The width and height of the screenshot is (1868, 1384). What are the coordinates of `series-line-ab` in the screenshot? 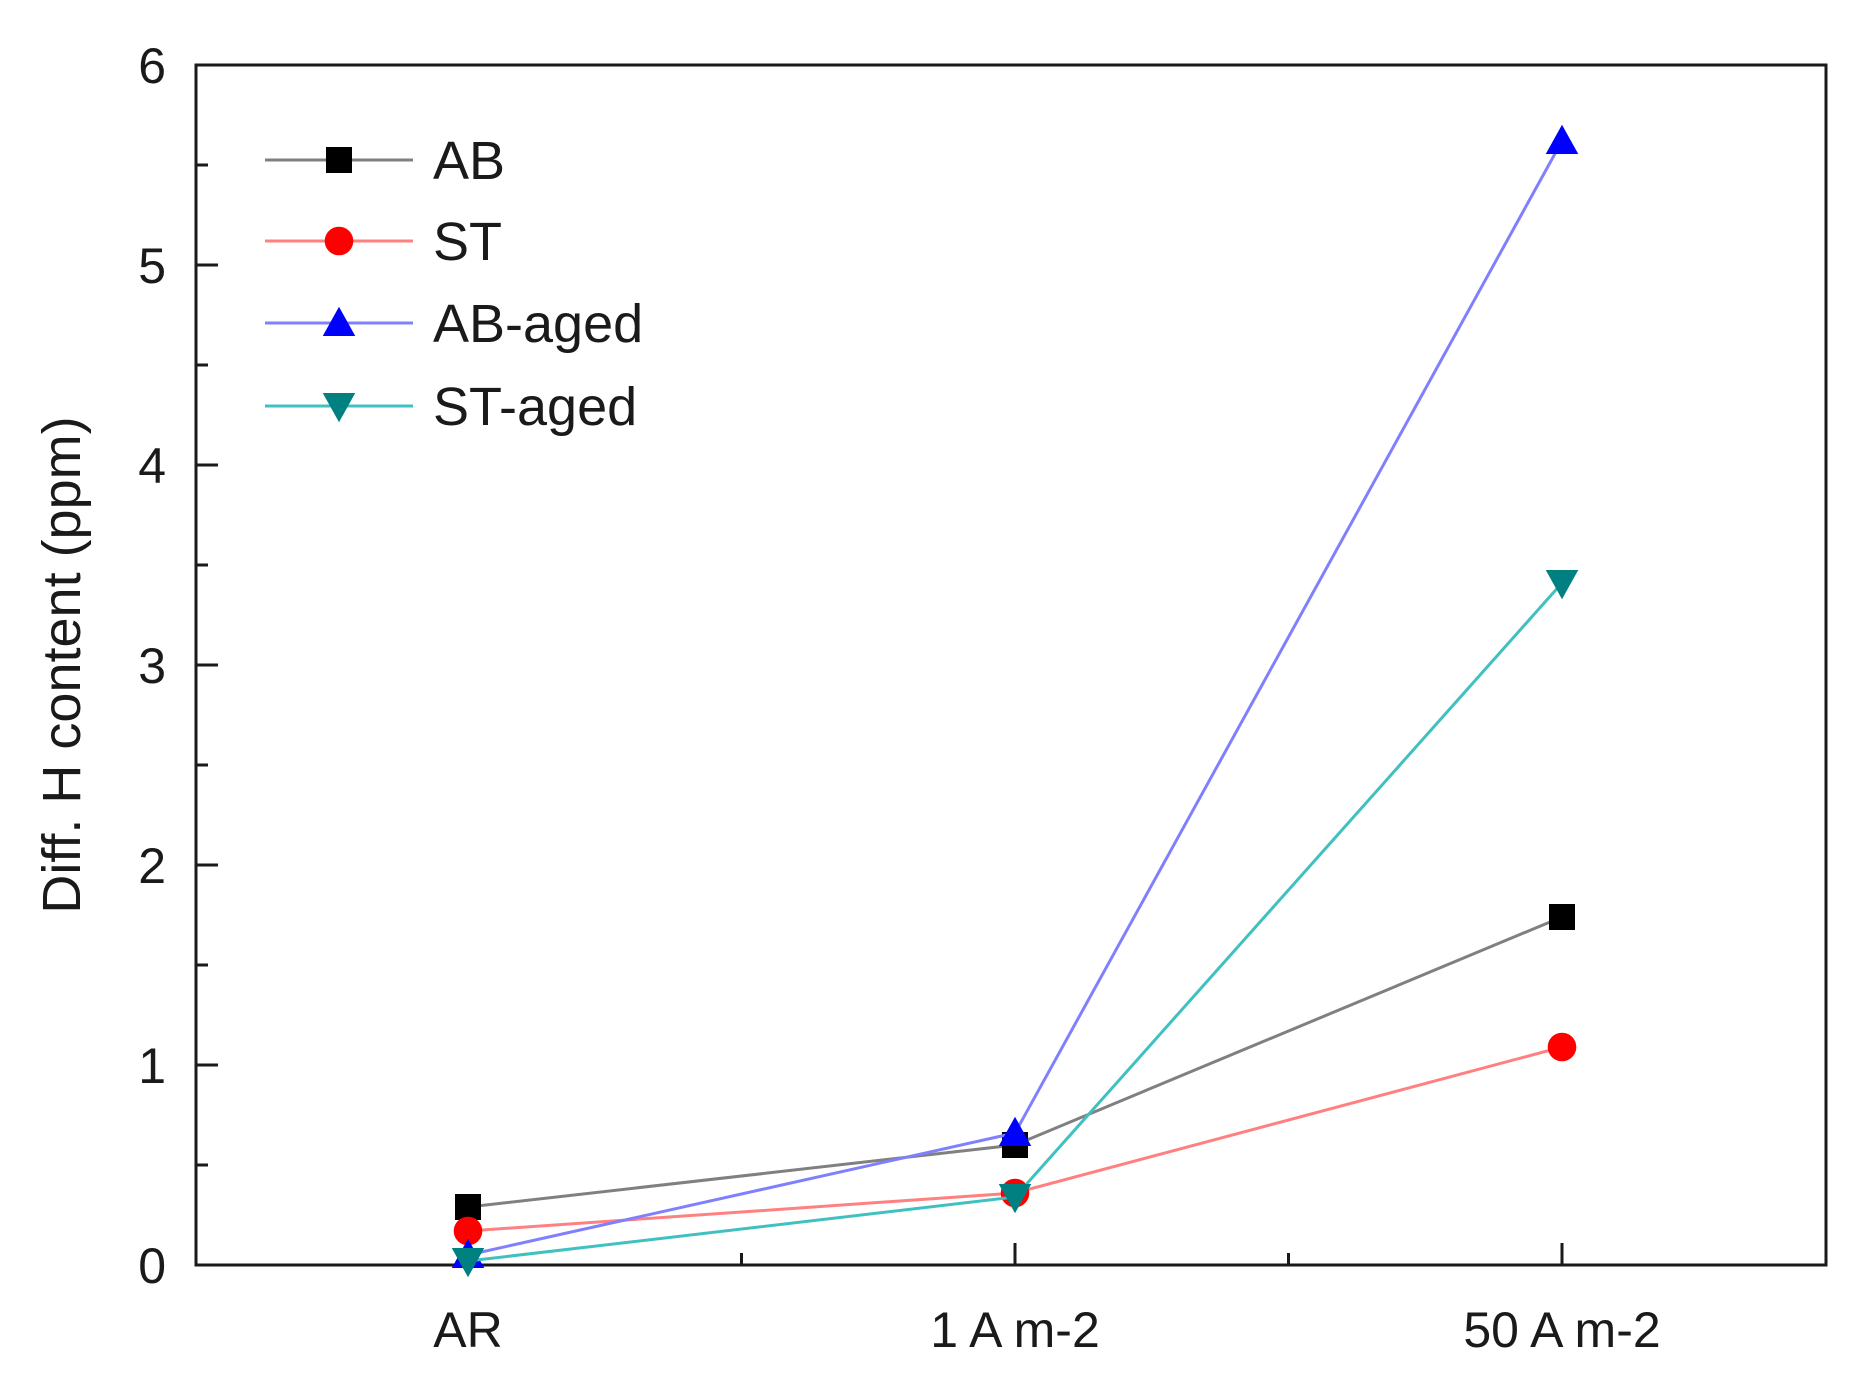 It's located at (1015, 1062).